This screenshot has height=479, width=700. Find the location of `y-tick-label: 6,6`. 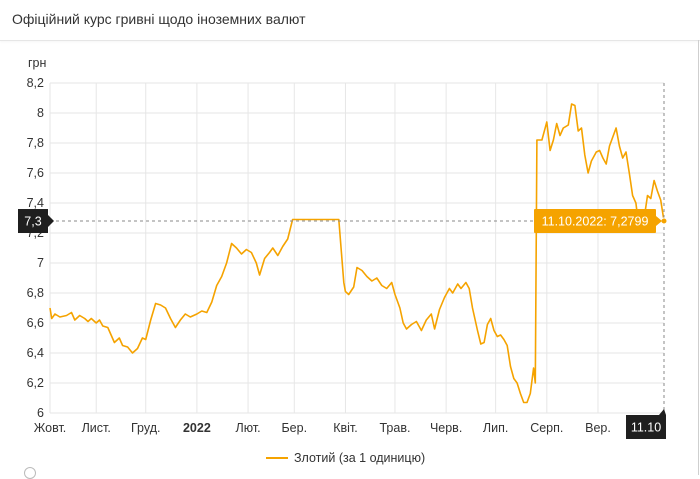

y-tick-label: 6,6 is located at coordinates (35, 323).